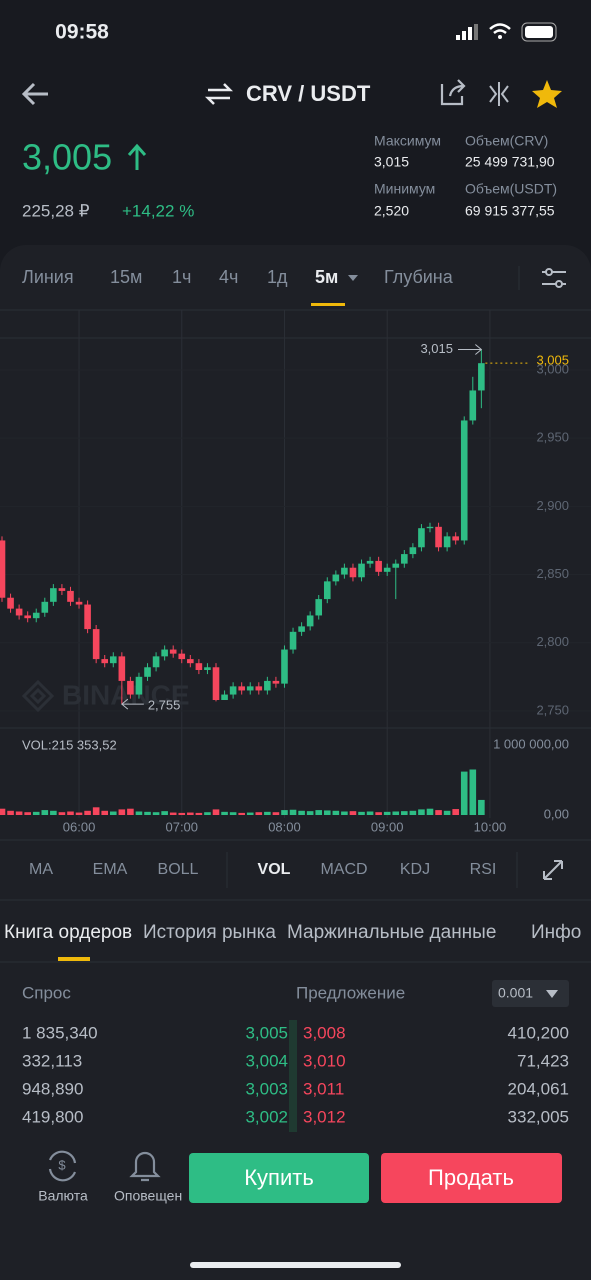 Image resolution: width=591 pixels, height=1280 pixels. I want to click on chart-tab: Глубина, so click(419, 277).